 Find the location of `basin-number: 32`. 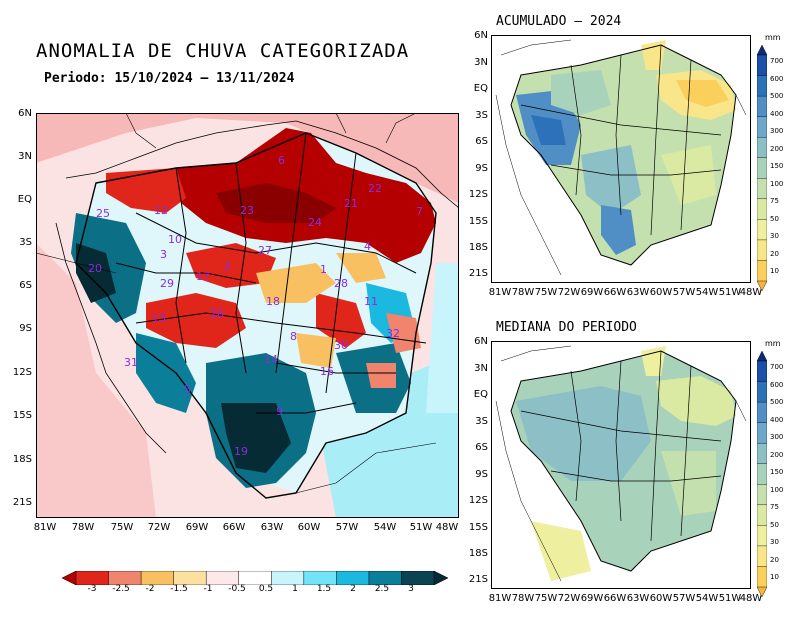

basin-number: 32 is located at coordinates (393, 333).